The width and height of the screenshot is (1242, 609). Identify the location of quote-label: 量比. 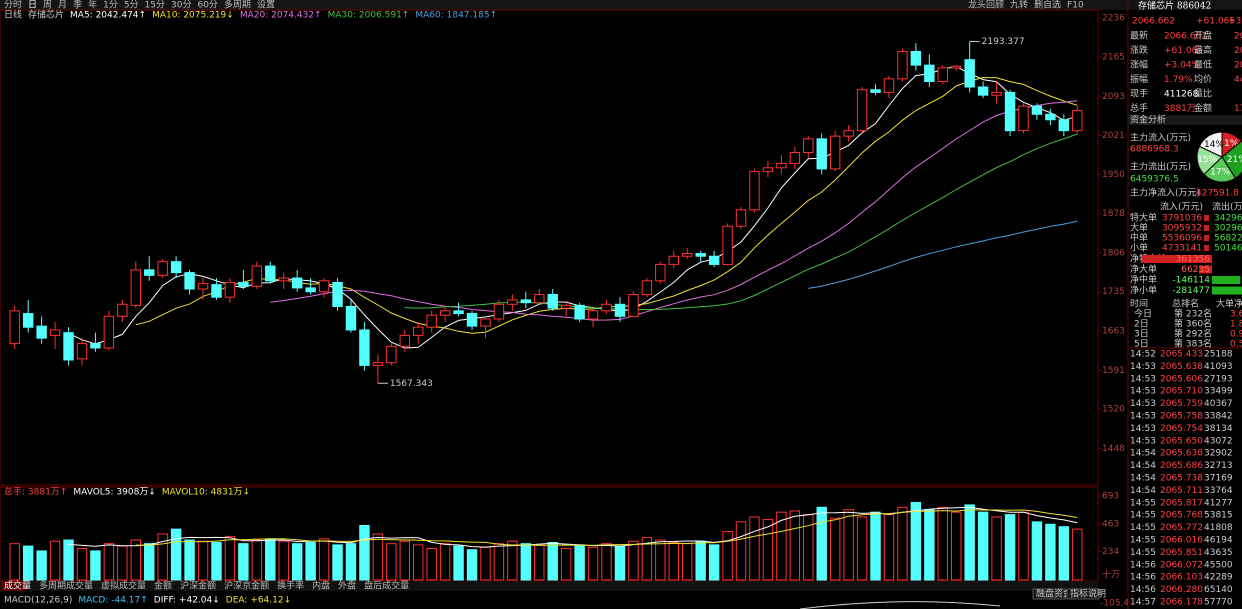
(1203, 94).